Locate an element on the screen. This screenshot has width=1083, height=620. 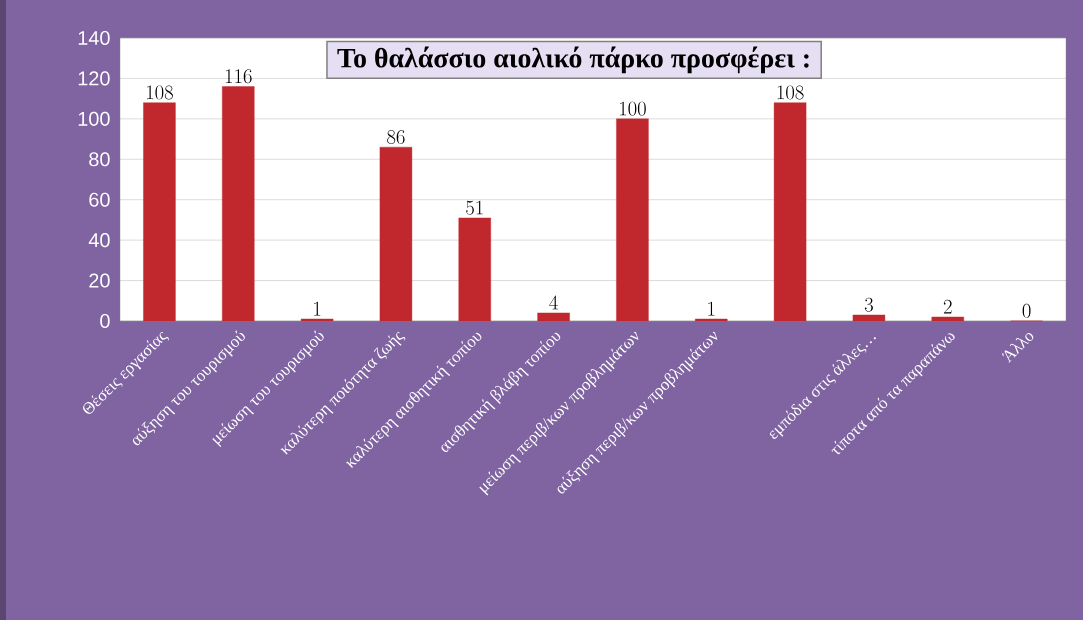
data-label: 4 is located at coordinates (553, 302).